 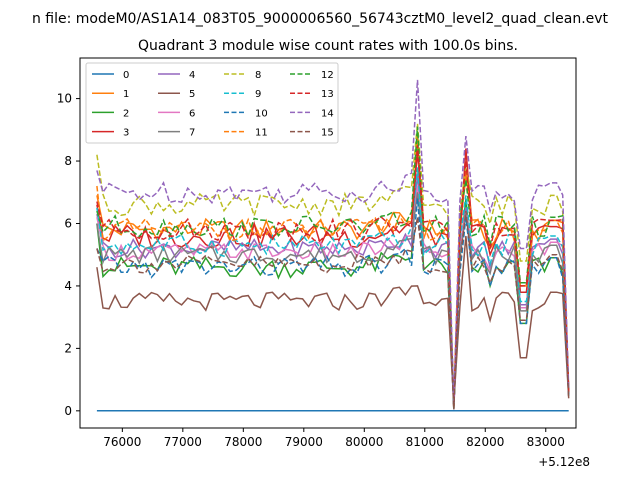 What do you see at coordinates (68, 161) in the screenshot?
I see `y-tick-label: 8` at bounding box center [68, 161].